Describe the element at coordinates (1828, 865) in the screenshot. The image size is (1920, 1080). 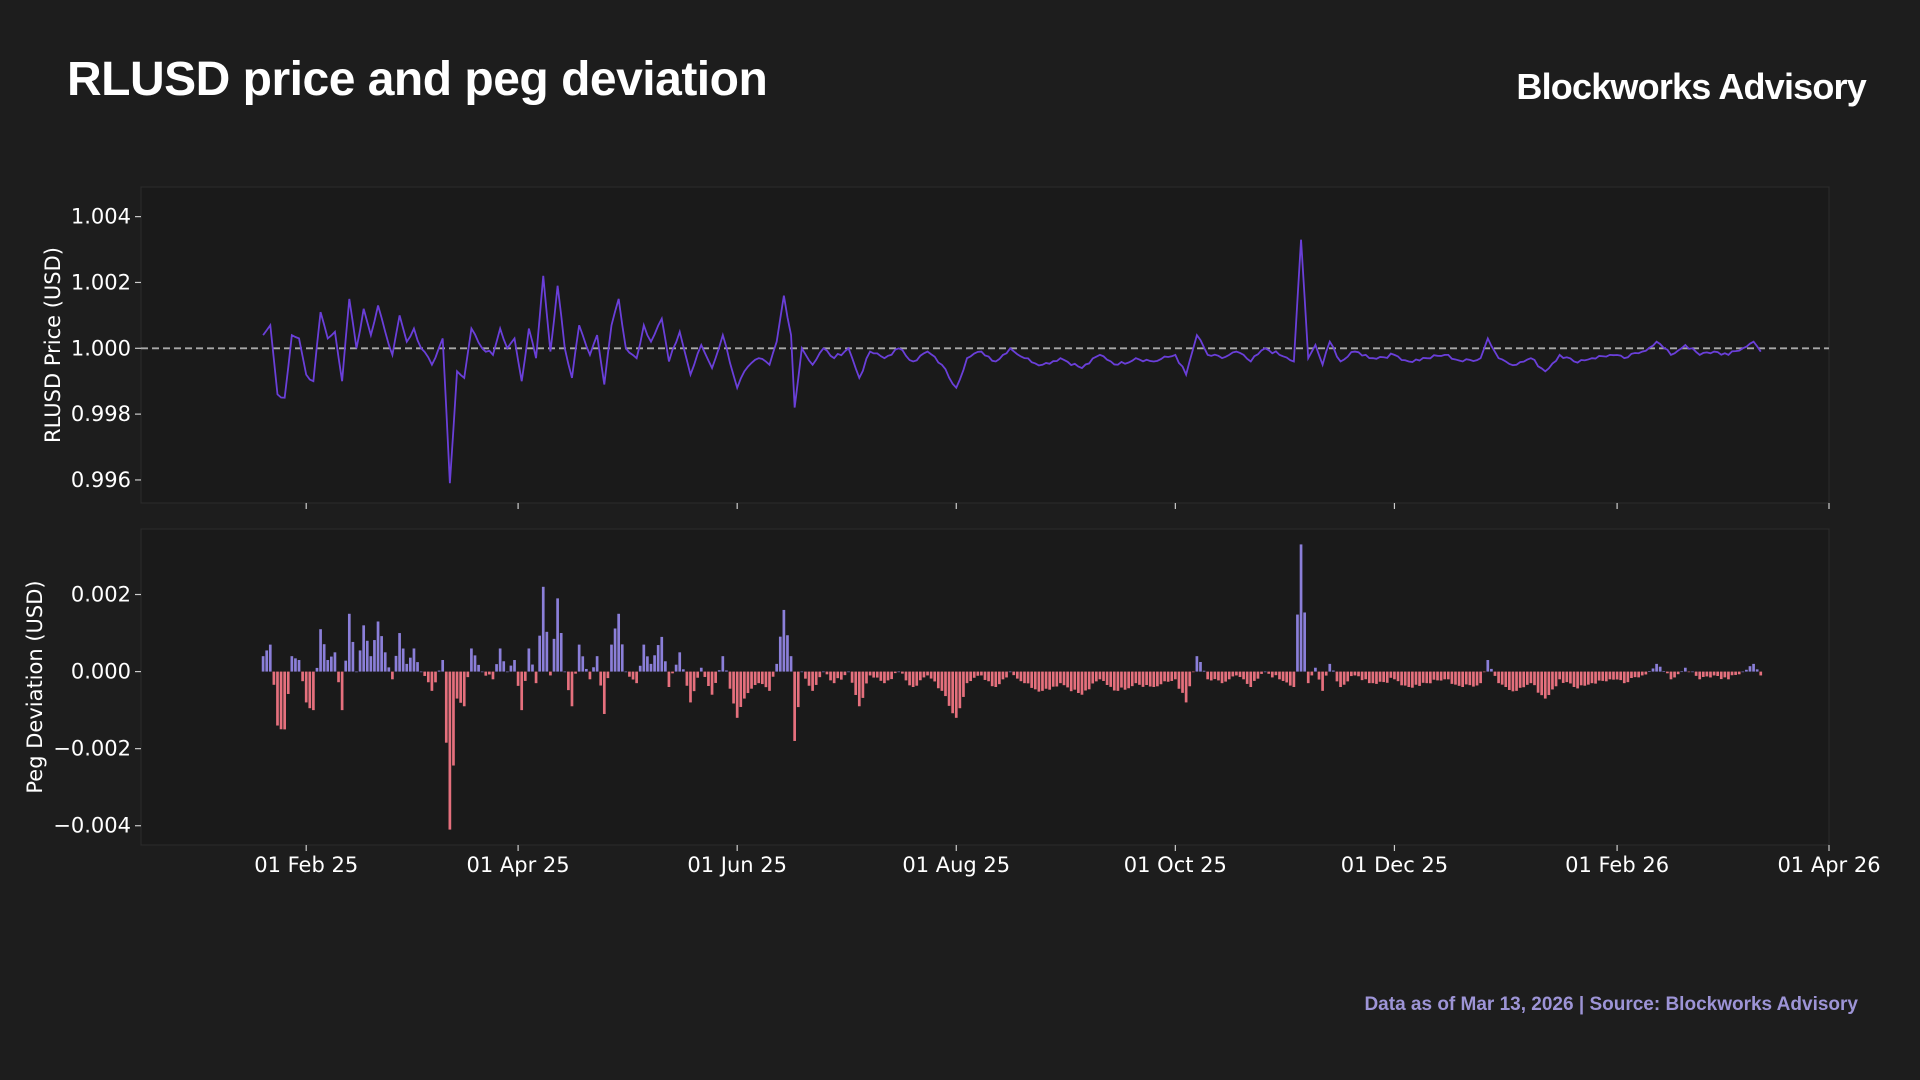
I see `x-tick-label: 01 Apr 26` at that location.